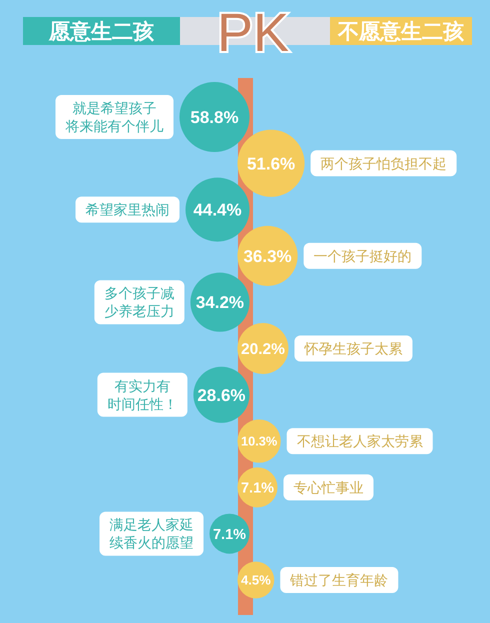  What do you see at coordinates (152, 533) in the screenshot?
I see `category-label: 满足老人家延续香火的愿望` at bounding box center [152, 533].